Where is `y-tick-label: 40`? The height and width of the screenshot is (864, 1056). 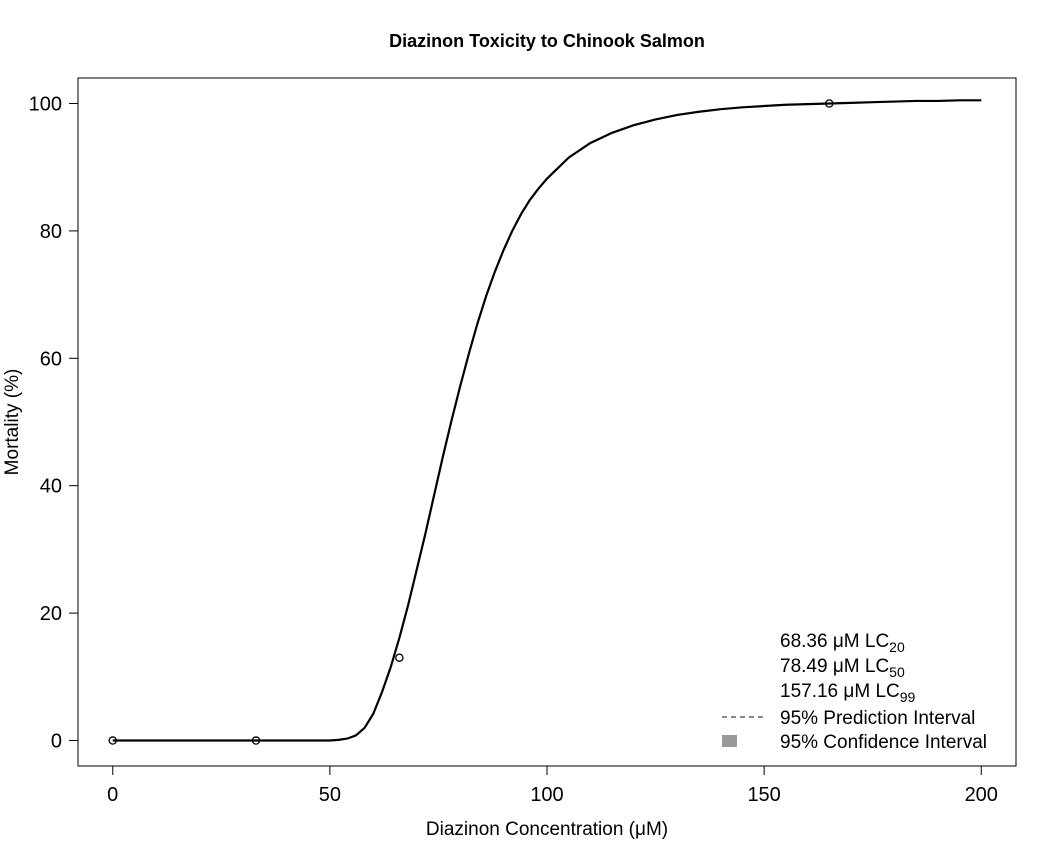 y-tick-label: 40 is located at coordinates (51, 487).